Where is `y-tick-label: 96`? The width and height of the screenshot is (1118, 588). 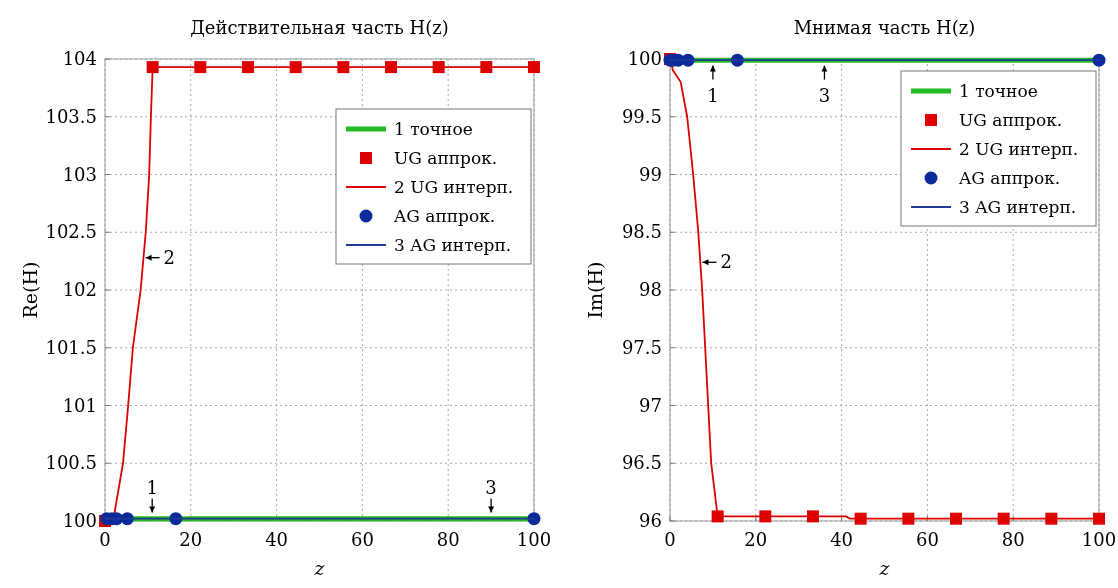 y-tick-label: 96 is located at coordinates (650, 520).